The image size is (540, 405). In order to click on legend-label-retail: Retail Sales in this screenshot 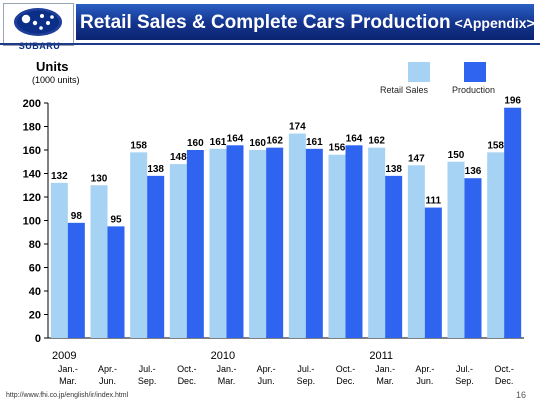, I will do `click(404, 90)`.